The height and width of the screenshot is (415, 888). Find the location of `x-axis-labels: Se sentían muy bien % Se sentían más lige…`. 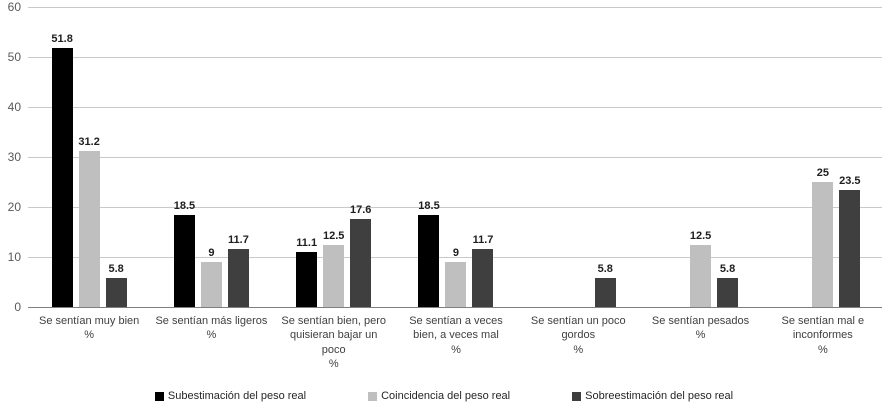

x-axis-labels: Se sentían muy bien % Se sentían más lige… is located at coordinates (456, 342).